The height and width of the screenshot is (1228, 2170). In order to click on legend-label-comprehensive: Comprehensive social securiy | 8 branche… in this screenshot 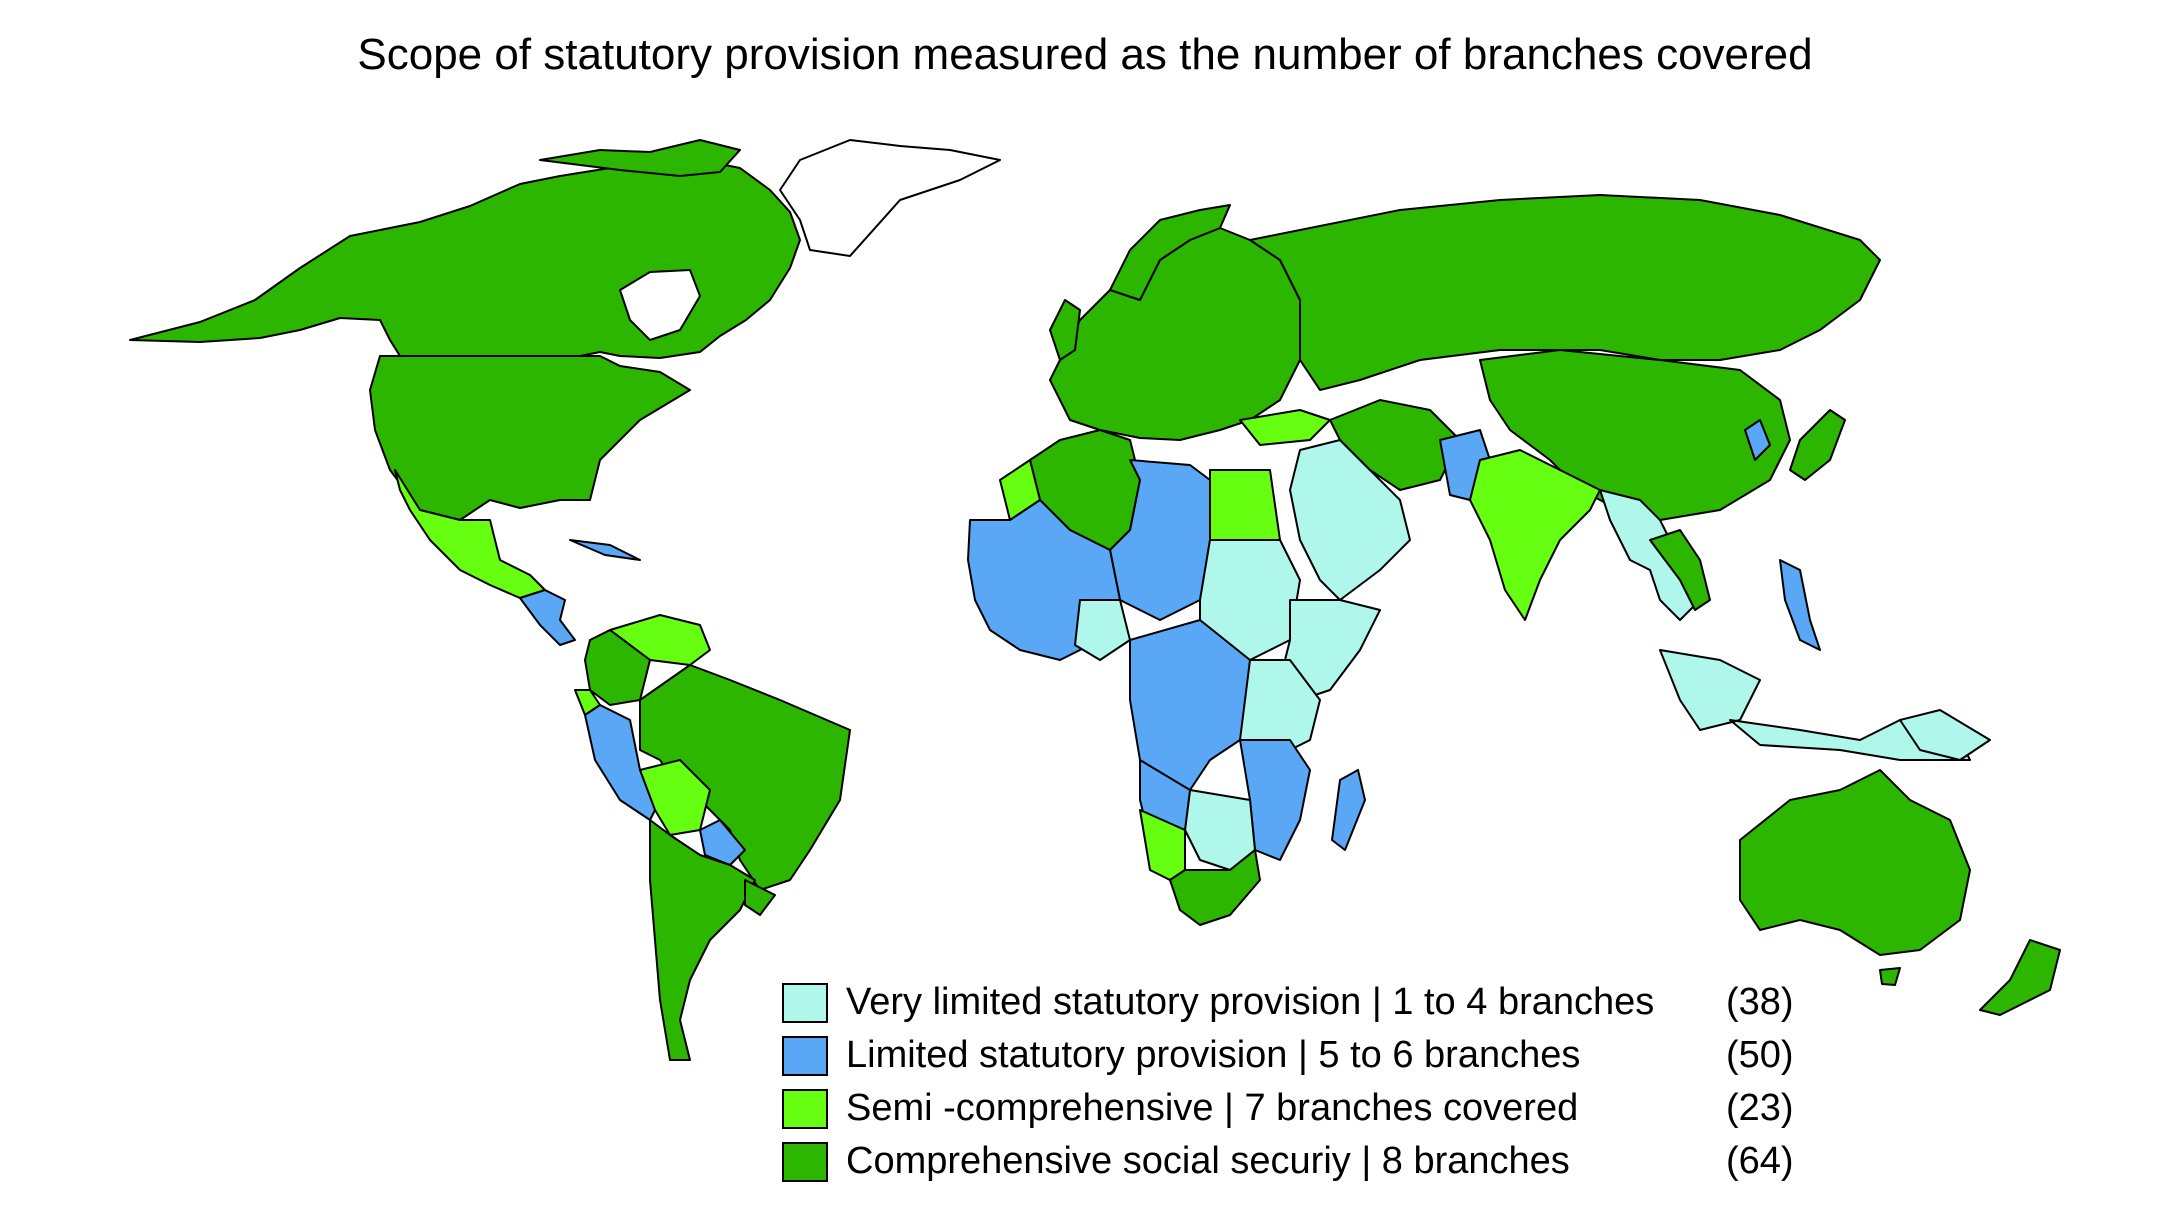, I will do `click(1208, 1161)`.